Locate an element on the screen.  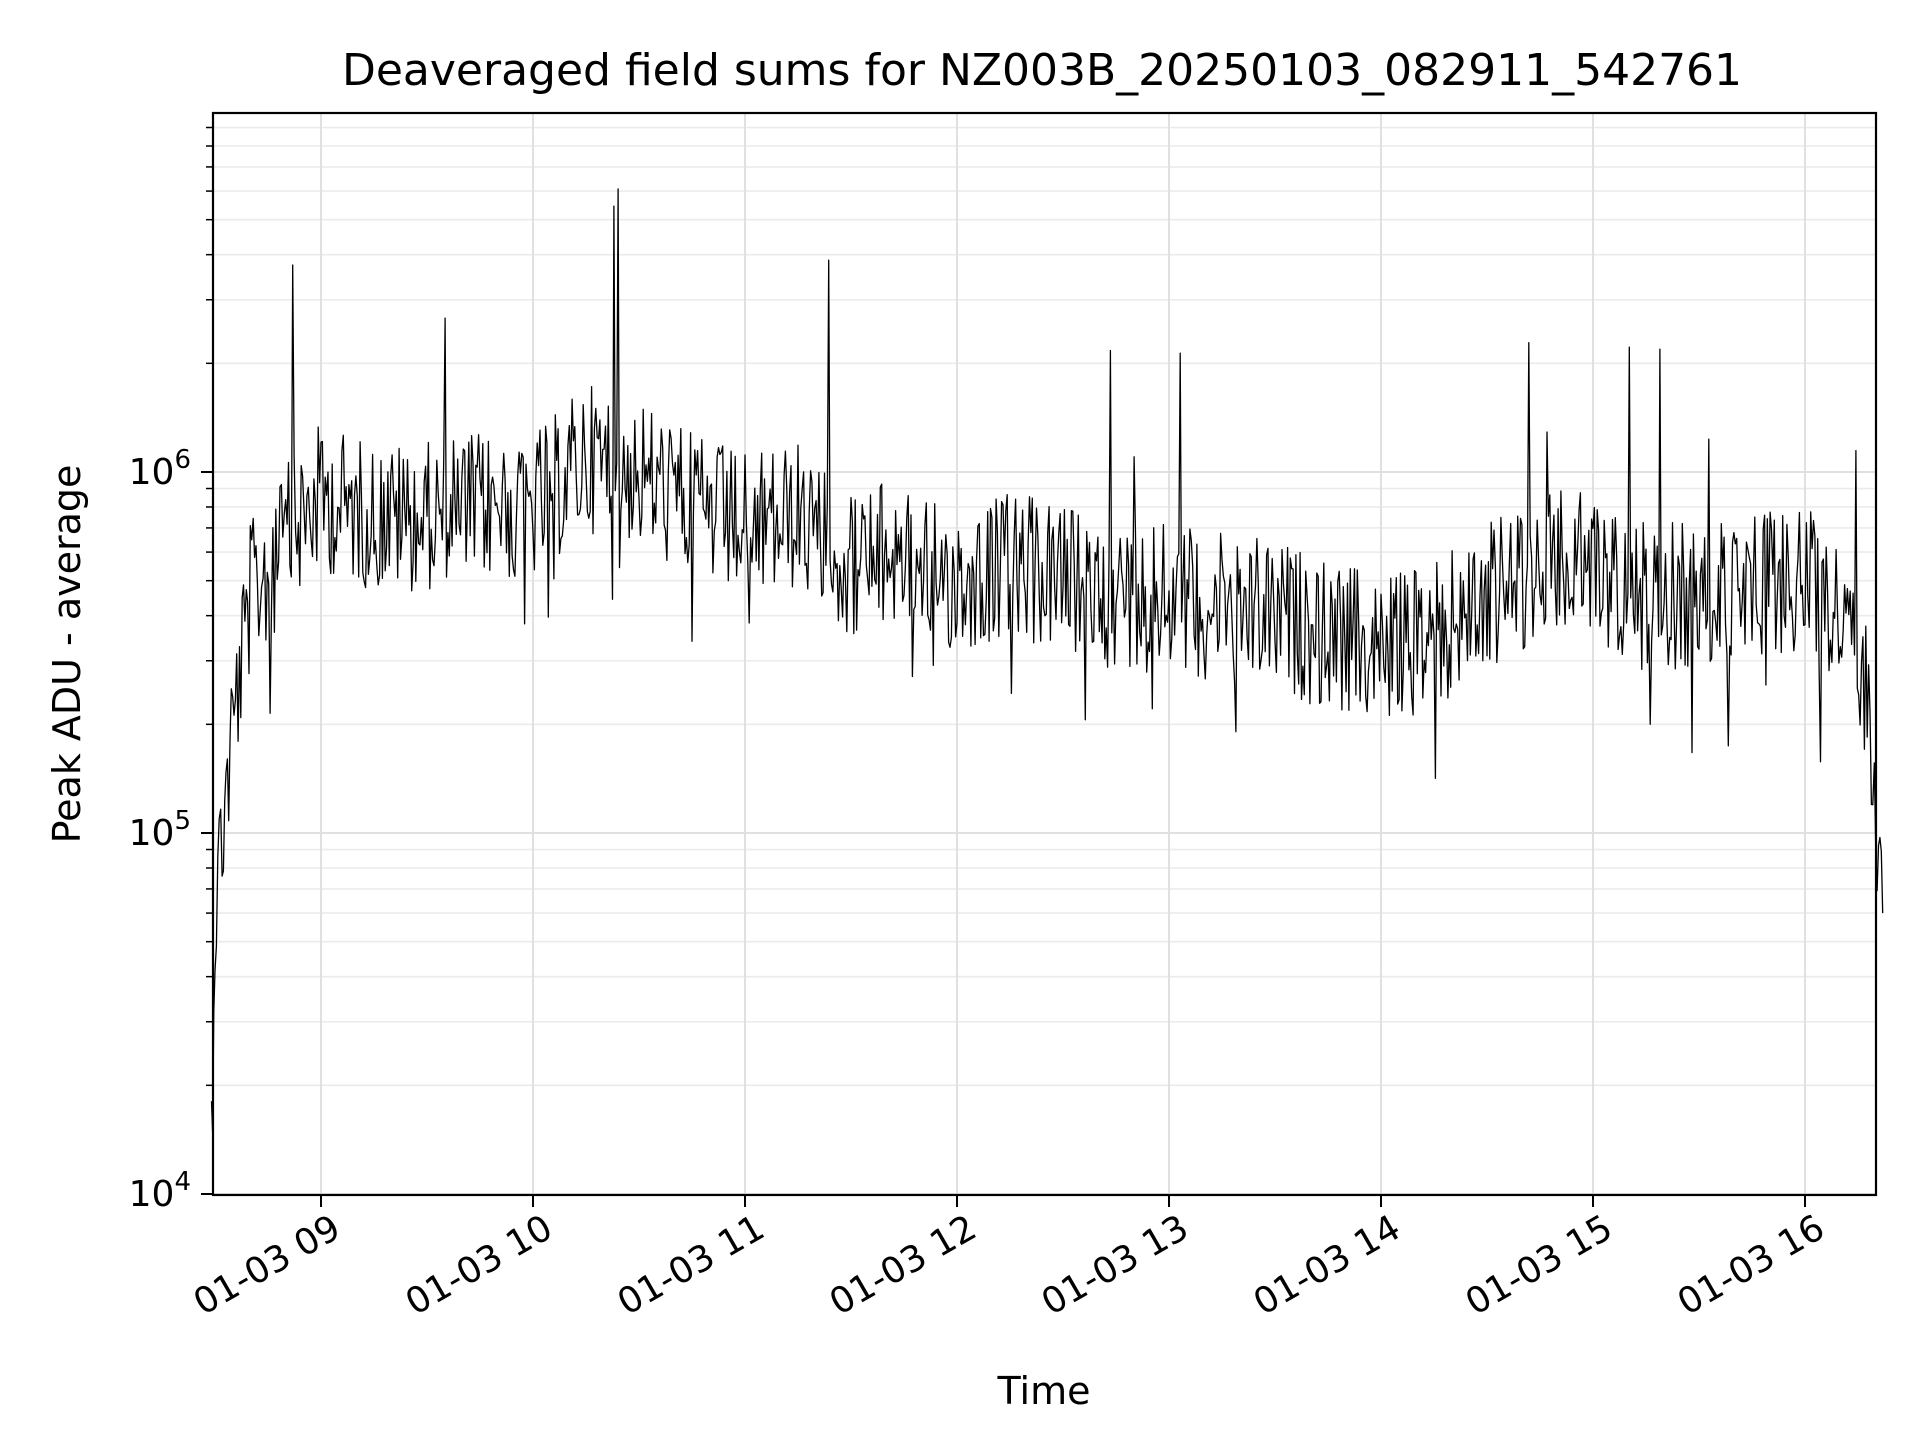
y-tick-label: 10⁵ is located at coordinates (160, 830).